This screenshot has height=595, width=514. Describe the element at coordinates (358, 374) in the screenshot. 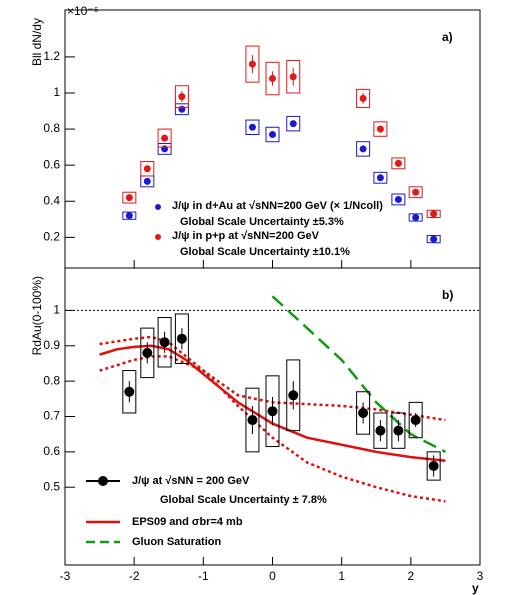

I see `curve` at that location.